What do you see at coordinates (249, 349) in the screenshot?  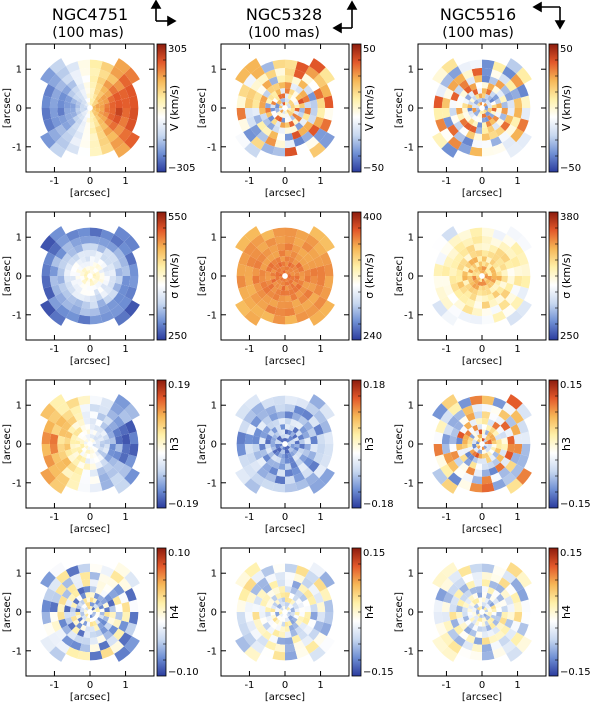 I see `x-tick-label: -1` at bounding box center [249, 349].